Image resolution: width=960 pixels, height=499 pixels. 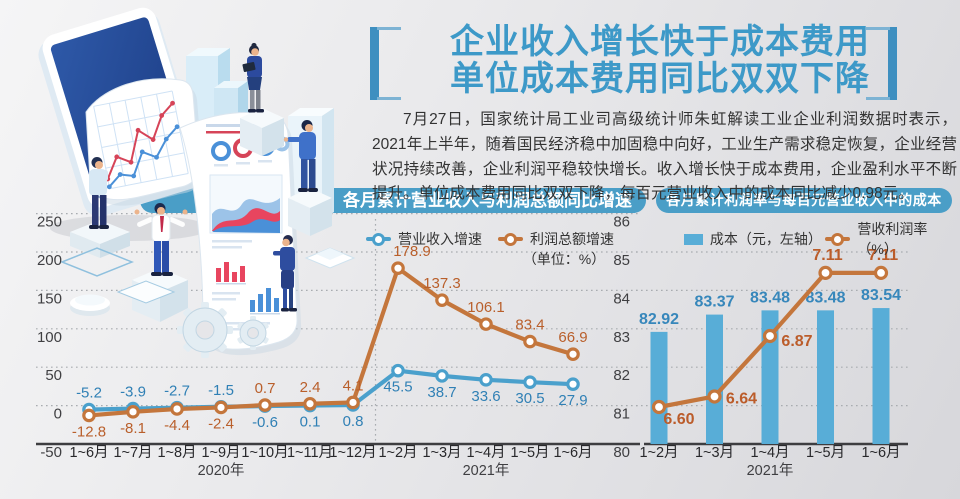 What do you see at coordinates (397, 387) in the screenshot?
I see `data-label: 45.5` at bounding box center [397, 387].